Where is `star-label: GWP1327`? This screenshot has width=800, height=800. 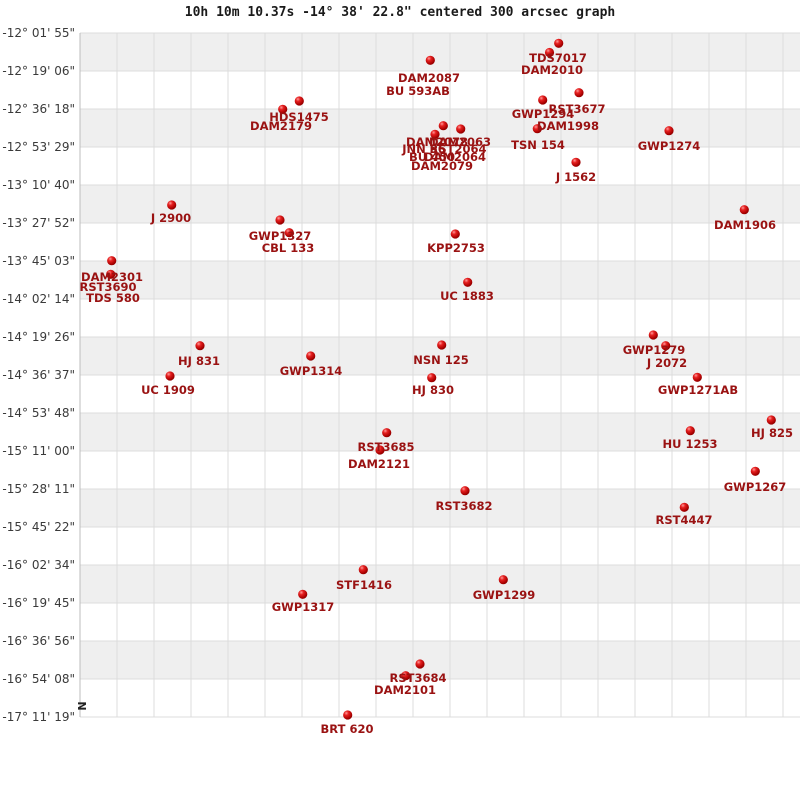 star-label: GWP1327 is located at coordinates (280, 236).